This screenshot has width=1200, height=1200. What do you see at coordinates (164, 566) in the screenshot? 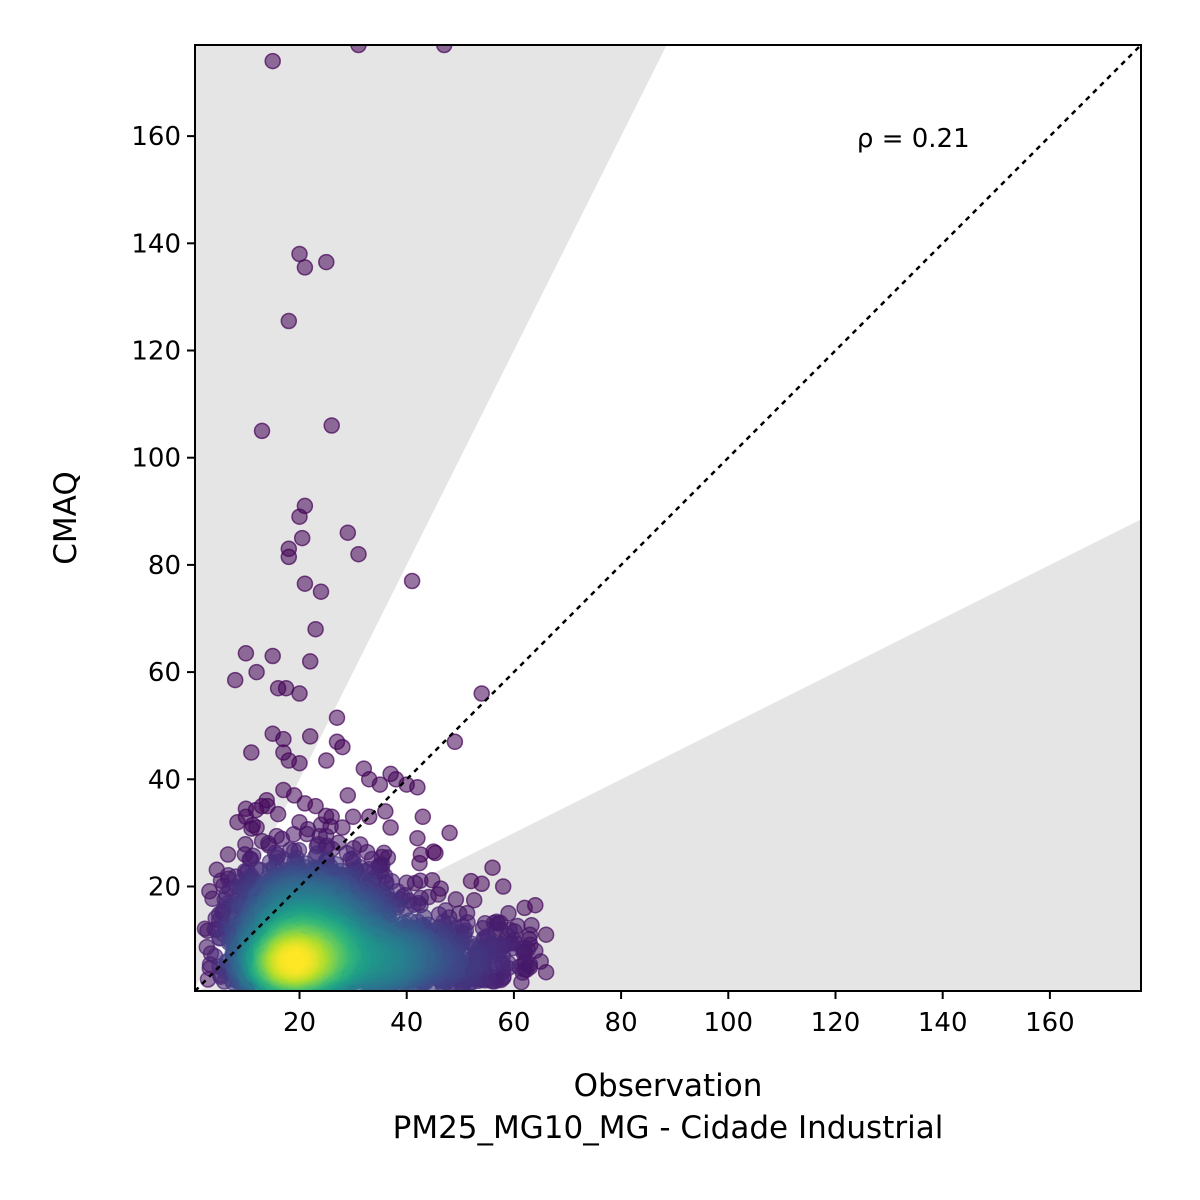
I see `y-tick-label: 80` at bounding box center [164, 566].